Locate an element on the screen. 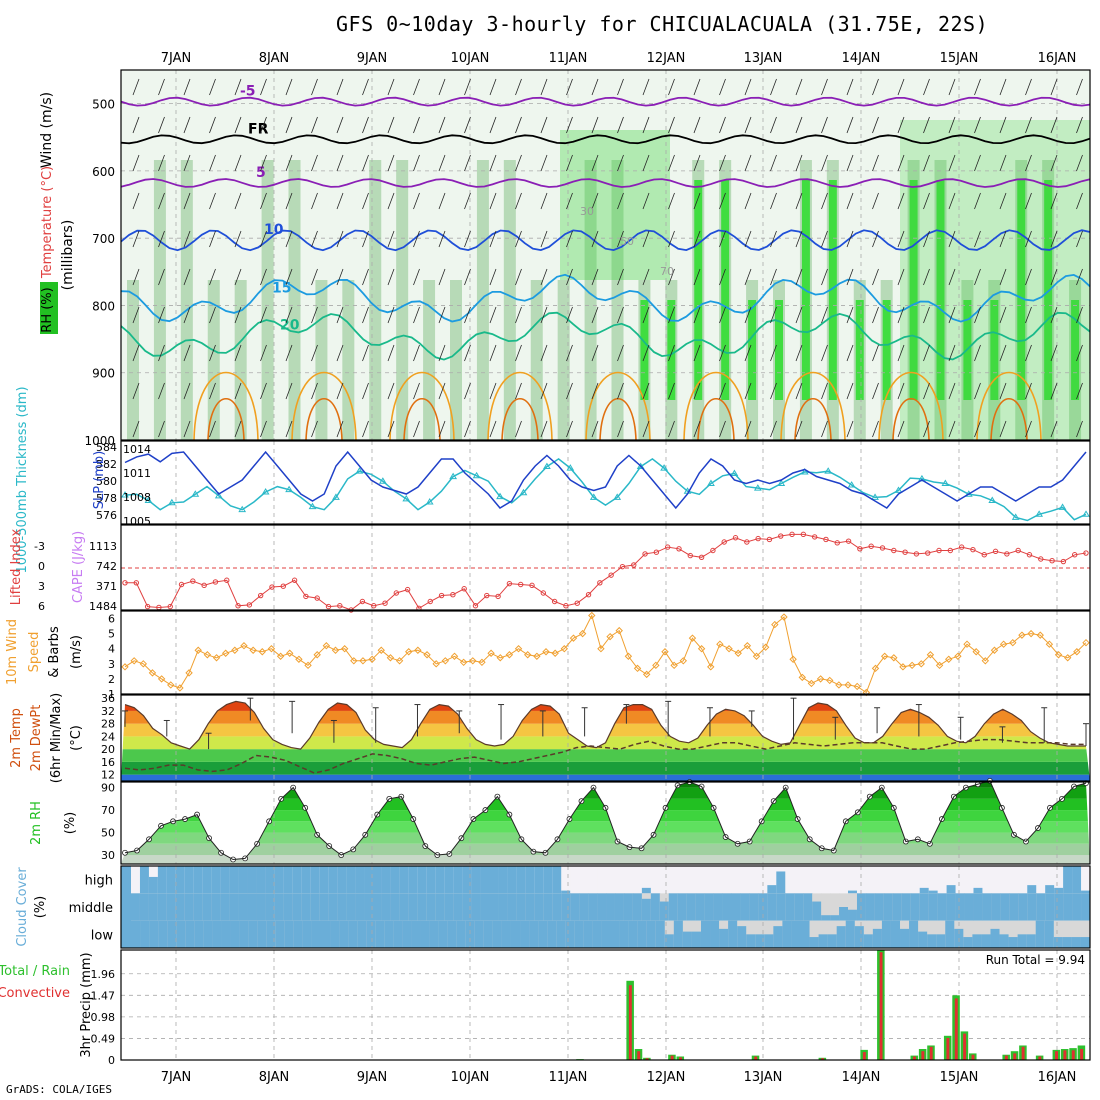  wind-frame is located at coordinates (605, 652).